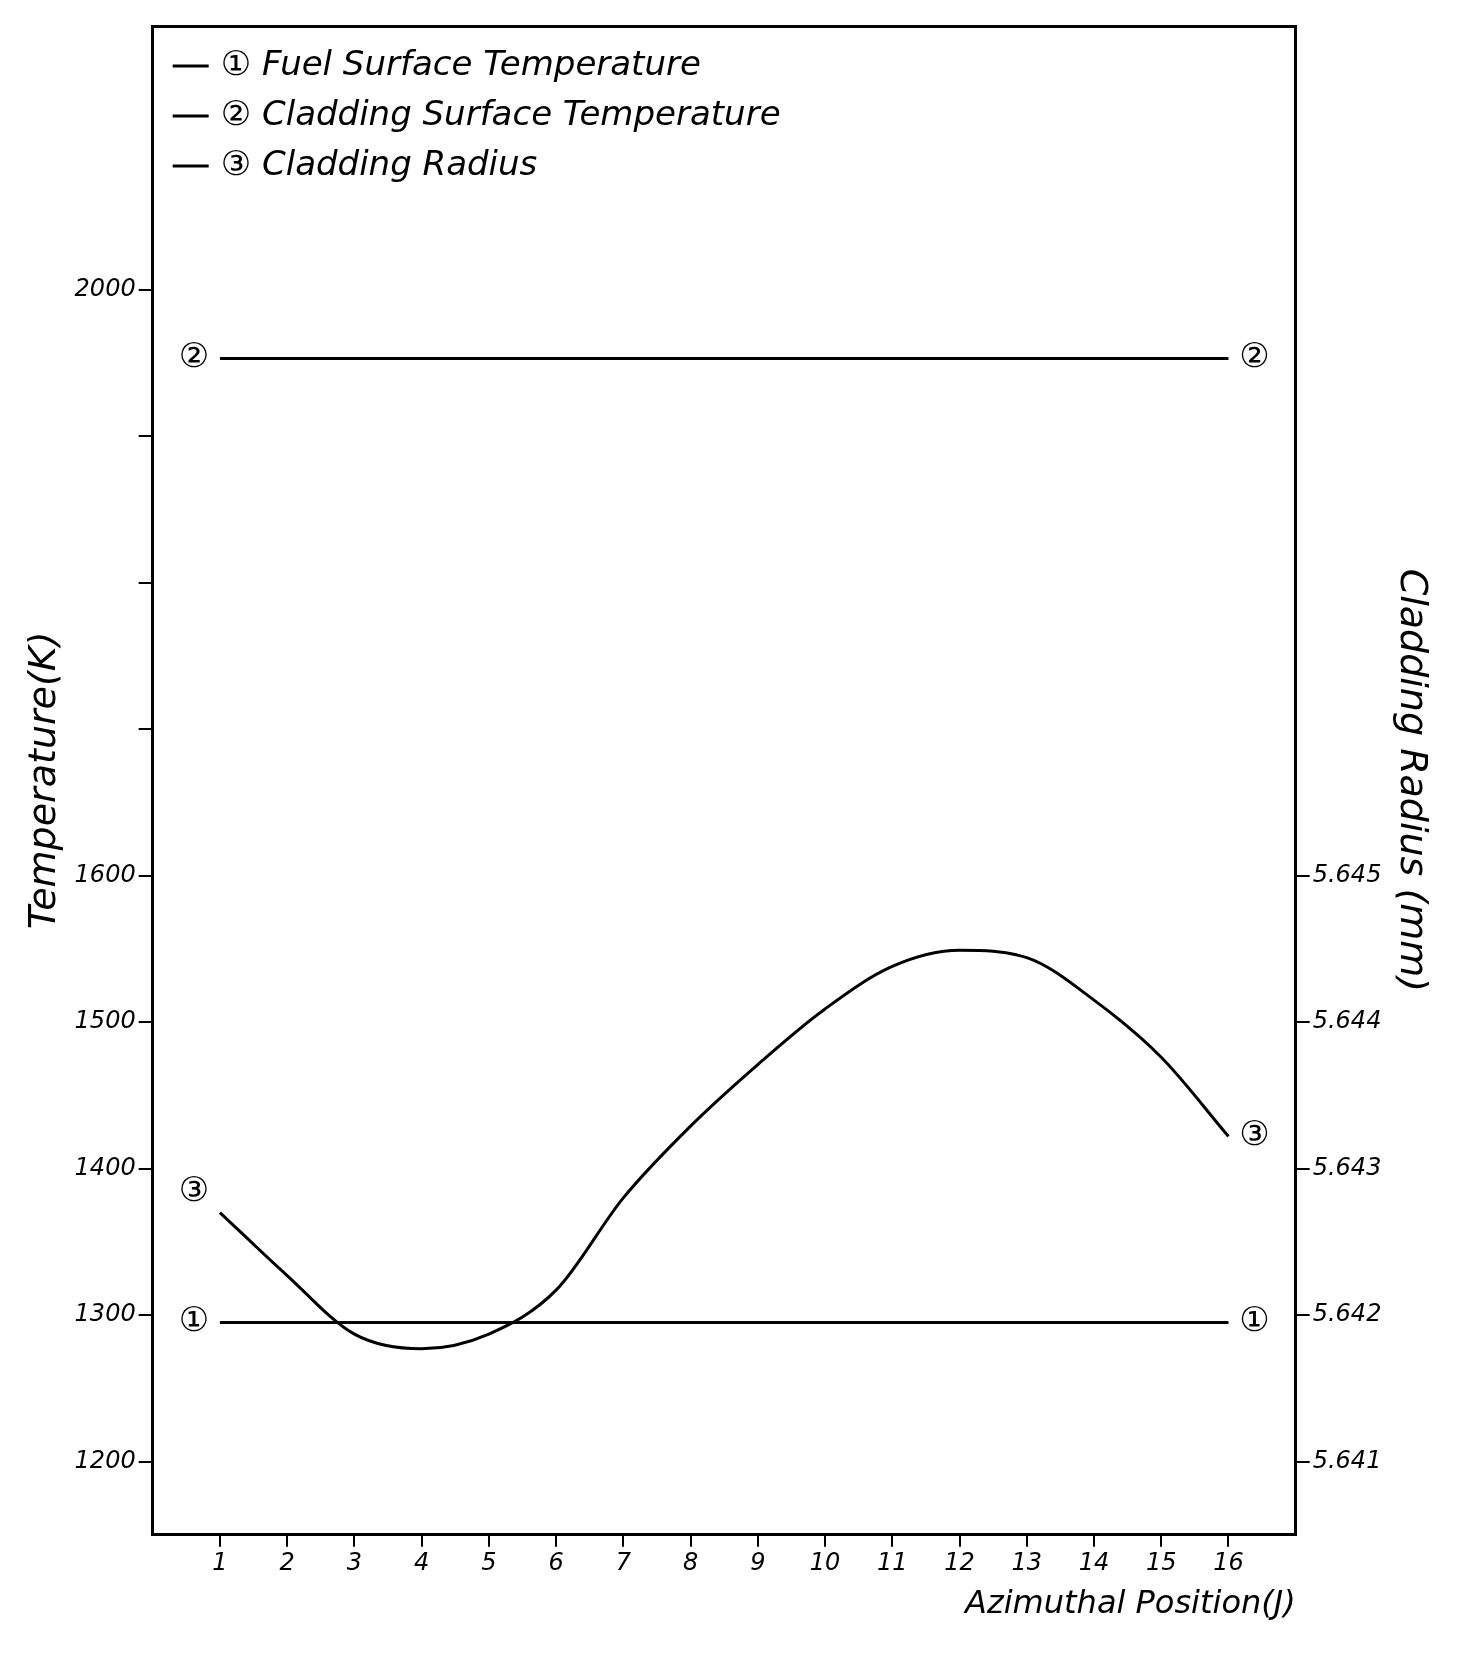  What do you see at coordinates (460, 62) in the screenshot?
I see `legend-label: ① Fuel Surface Temperature` at bounding box center [460, 62].